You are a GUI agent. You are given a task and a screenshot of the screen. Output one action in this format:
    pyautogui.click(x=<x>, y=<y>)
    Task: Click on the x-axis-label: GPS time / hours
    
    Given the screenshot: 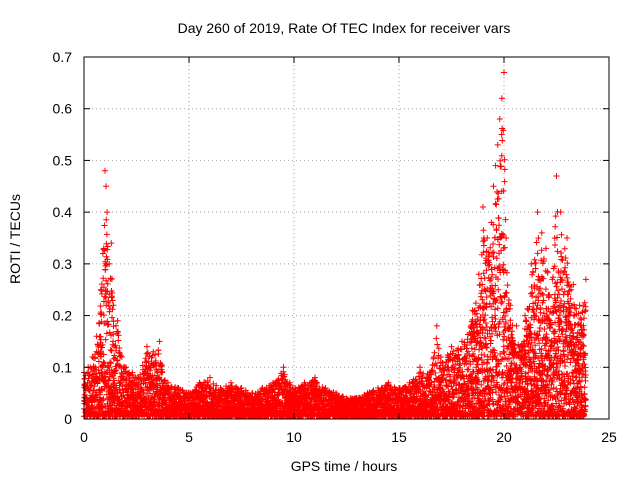 What is the action you would take?
    pyautogui.click(x=344, y=466)
    